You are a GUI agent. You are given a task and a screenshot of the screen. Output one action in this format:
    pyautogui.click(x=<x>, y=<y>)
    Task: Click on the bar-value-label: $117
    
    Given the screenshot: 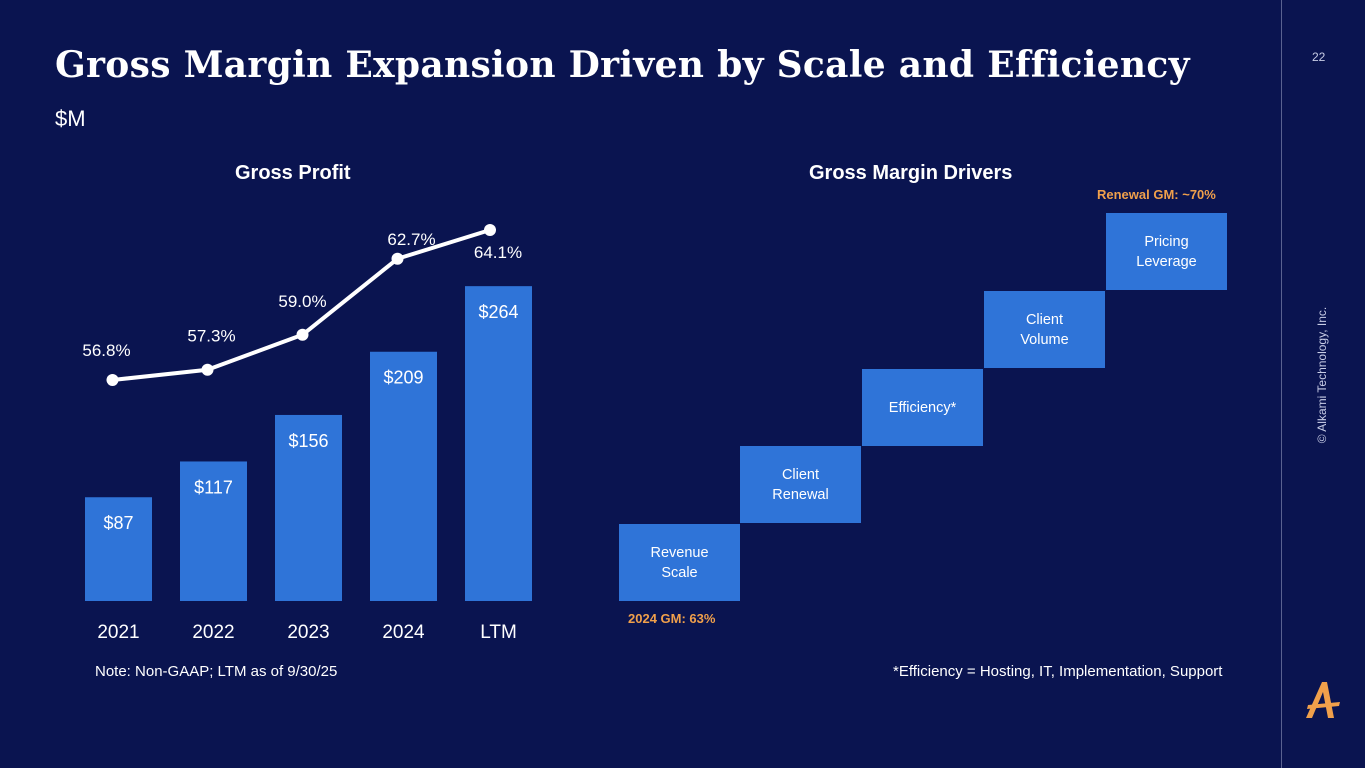 What is the action you would take?
    pyautogui.click(x=213, y=487)
    